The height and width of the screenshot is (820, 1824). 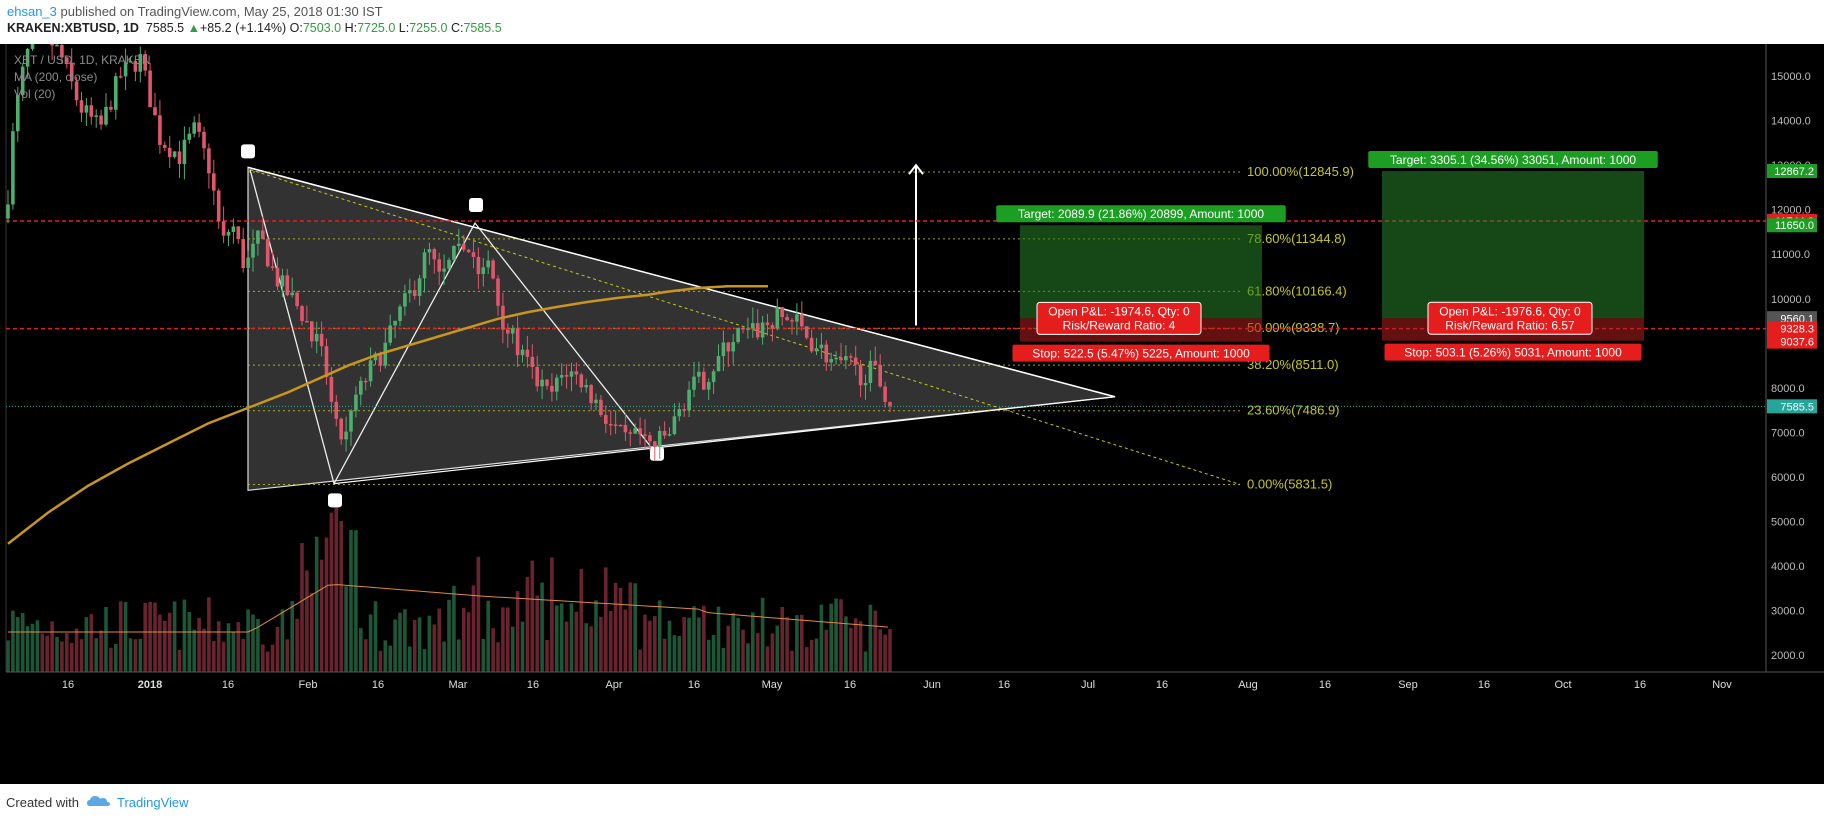 What do you see at coordinates (932, 685) in the screenshot?
I see `x-tick-label: Jun` at bounding box center [932, 685].